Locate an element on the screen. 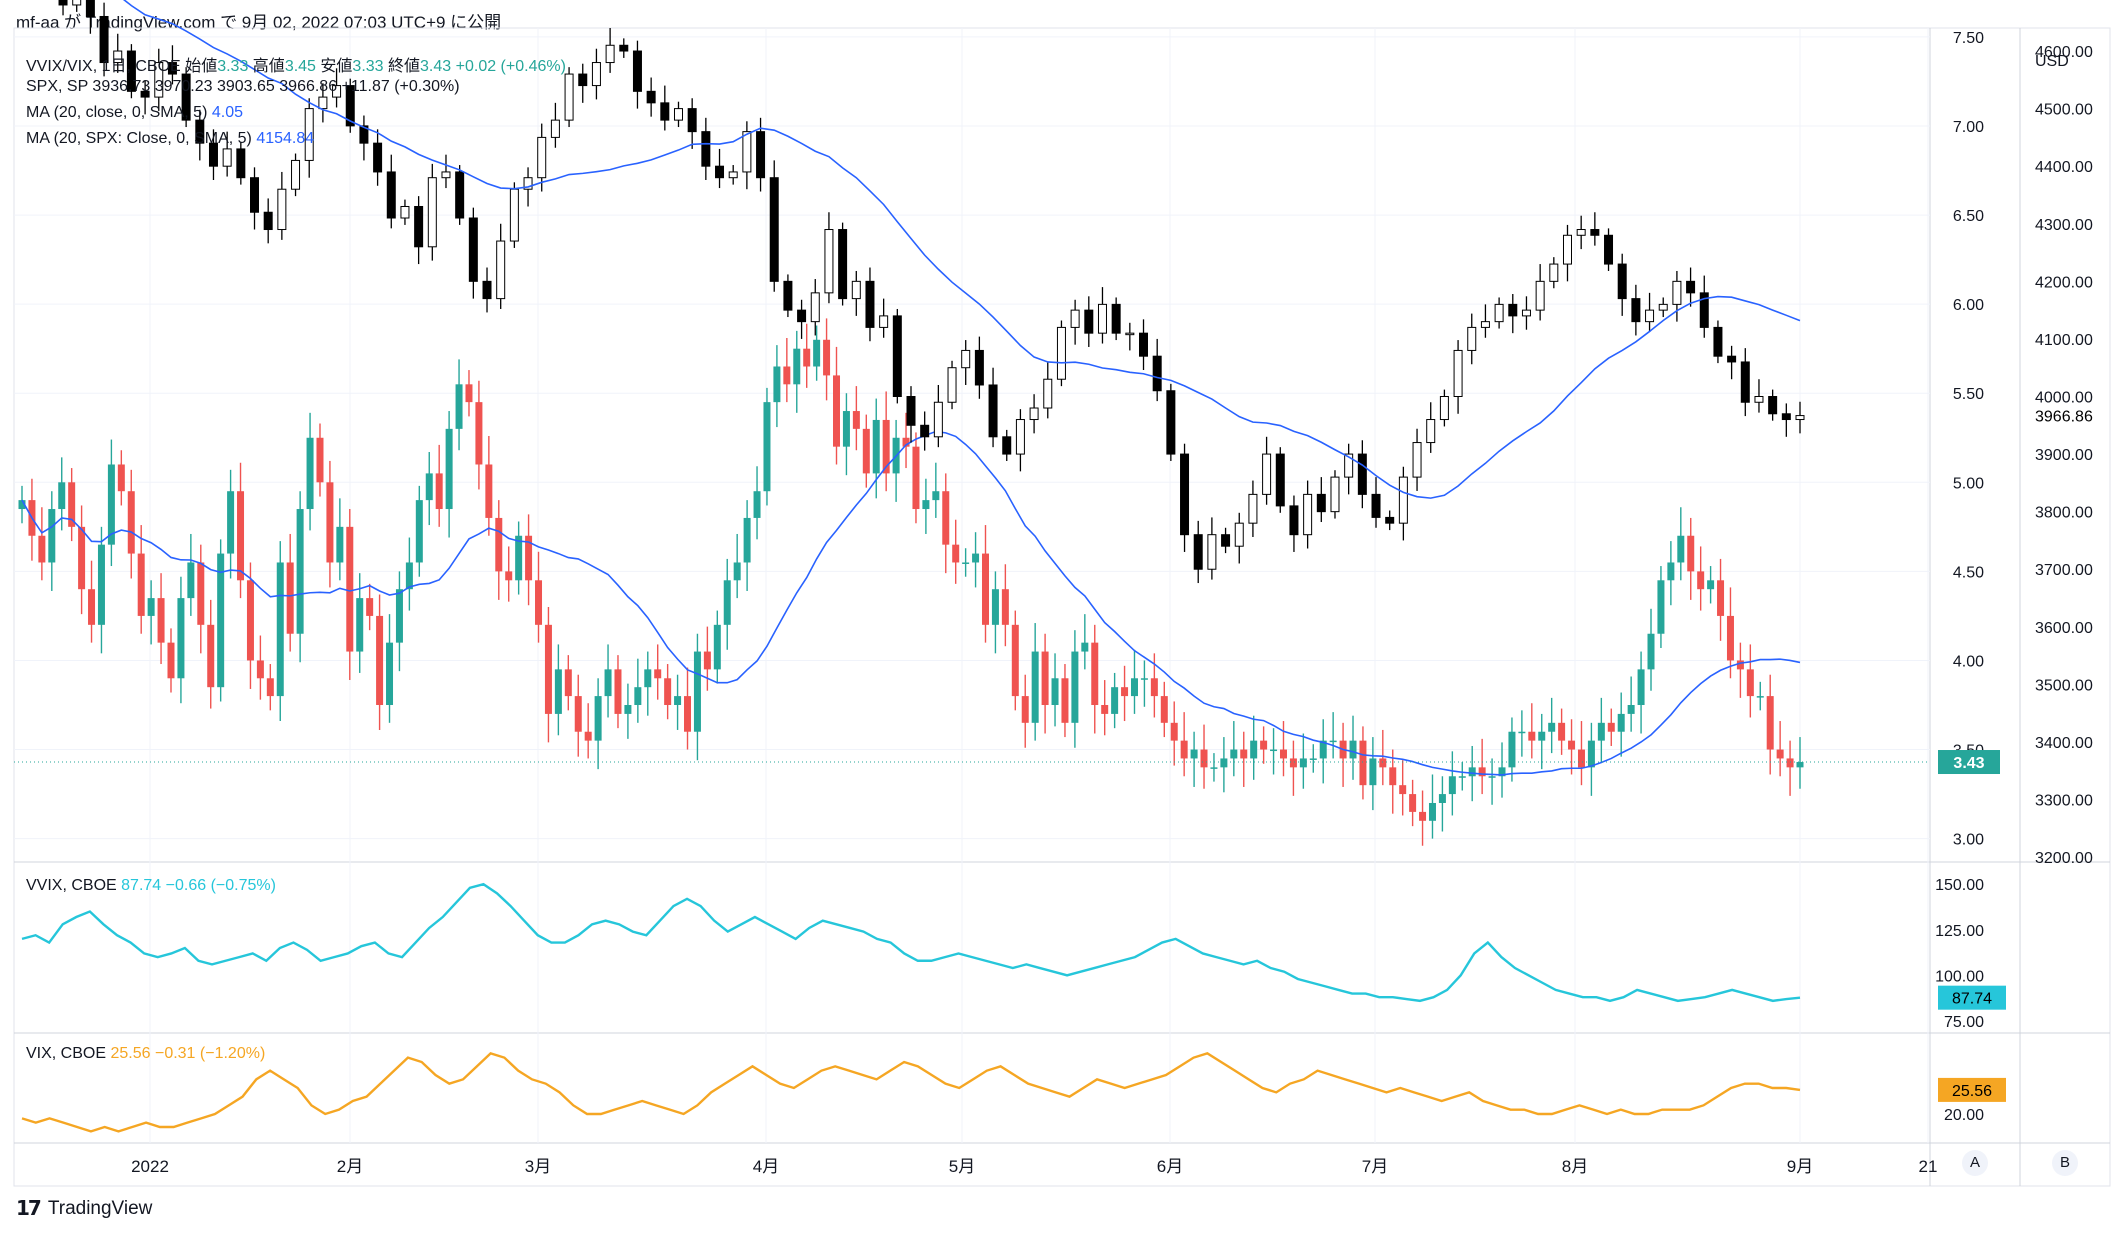 The image size is (2127, 1234). high-value: 3.45 is located at coordinates (300, 66).